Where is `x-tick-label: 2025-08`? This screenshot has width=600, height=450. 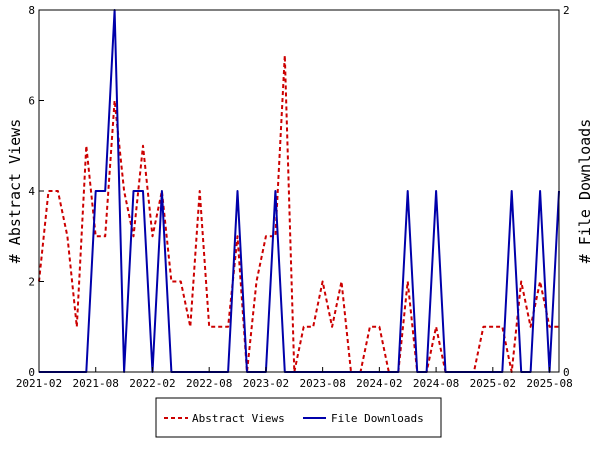
x-tick-label: 2025-08 is located at coordinates (549, 383).